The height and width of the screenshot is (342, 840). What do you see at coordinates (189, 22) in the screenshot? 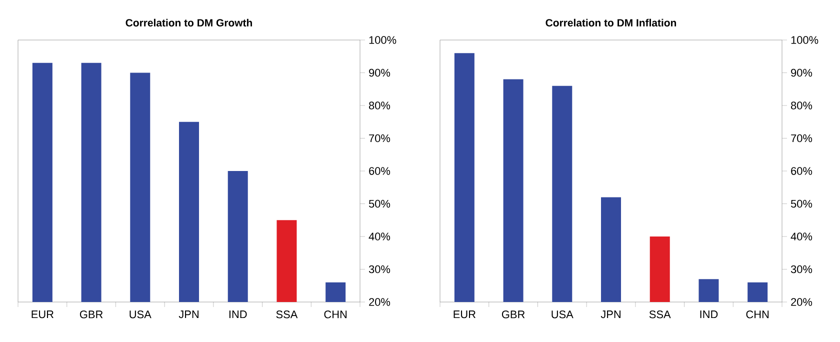
I see `chart-title: Correlation to DM Growth` at bounding box center [189, 22].